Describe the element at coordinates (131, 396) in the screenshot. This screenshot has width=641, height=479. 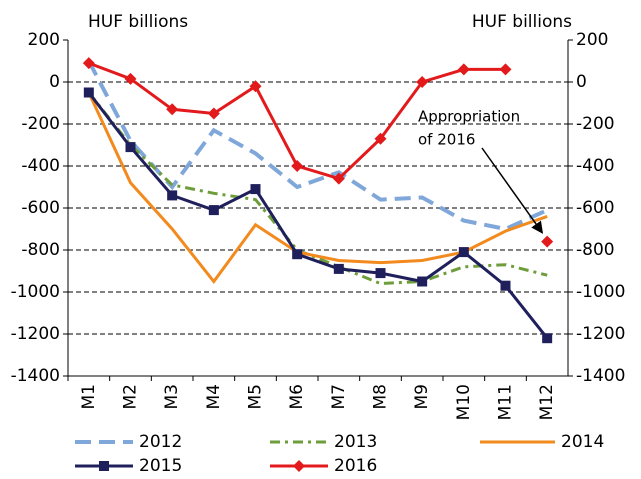
I see `x-tick-label: M2` at that location.